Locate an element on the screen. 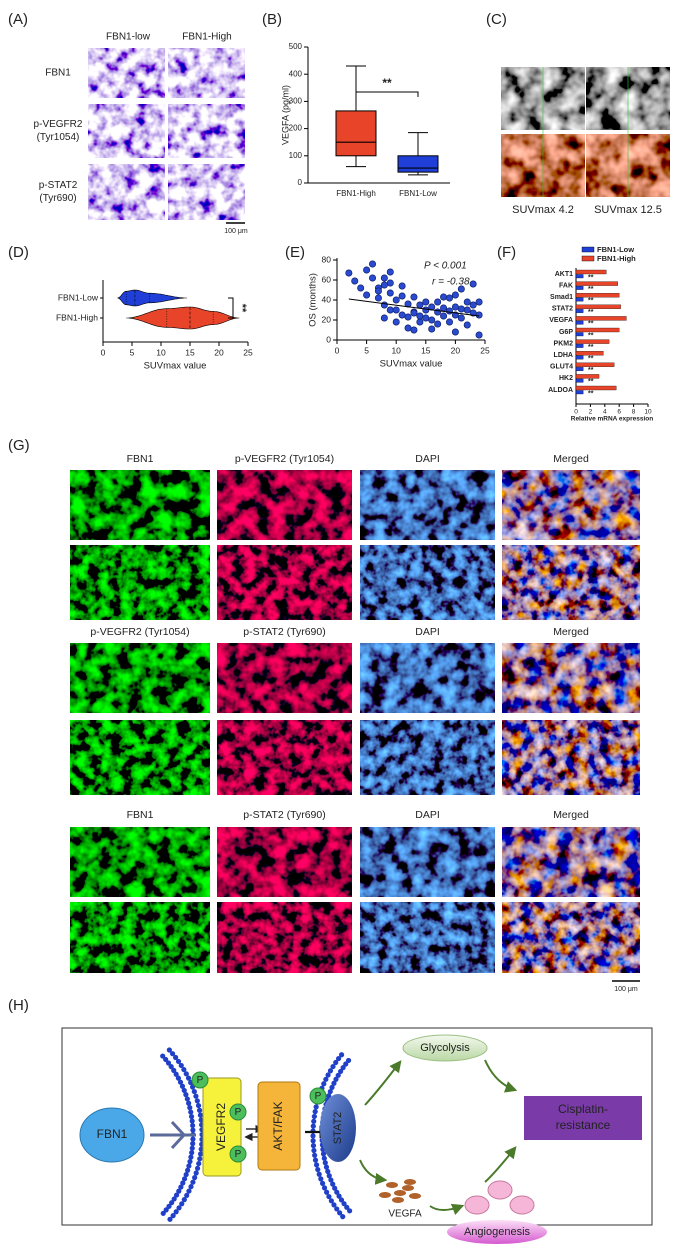 This screenshot has width=694, height=1251. y-tick-label: 400 is located at coordinates (296, 73).